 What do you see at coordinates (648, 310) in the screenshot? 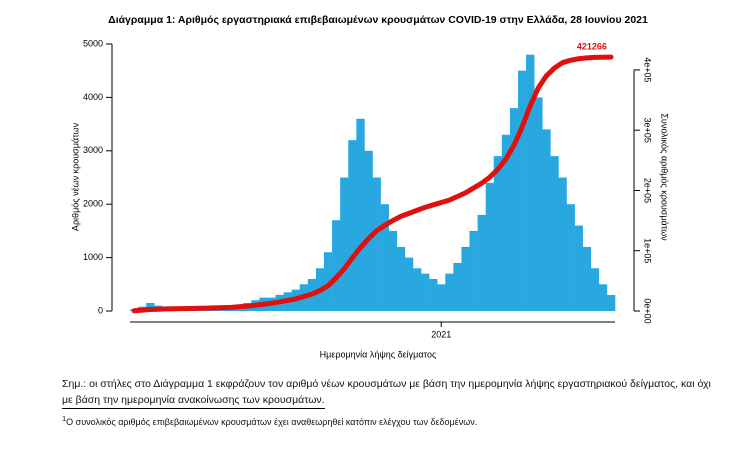
I see `y2-tick-label: 0e+00` at bounding box center [648, 310].